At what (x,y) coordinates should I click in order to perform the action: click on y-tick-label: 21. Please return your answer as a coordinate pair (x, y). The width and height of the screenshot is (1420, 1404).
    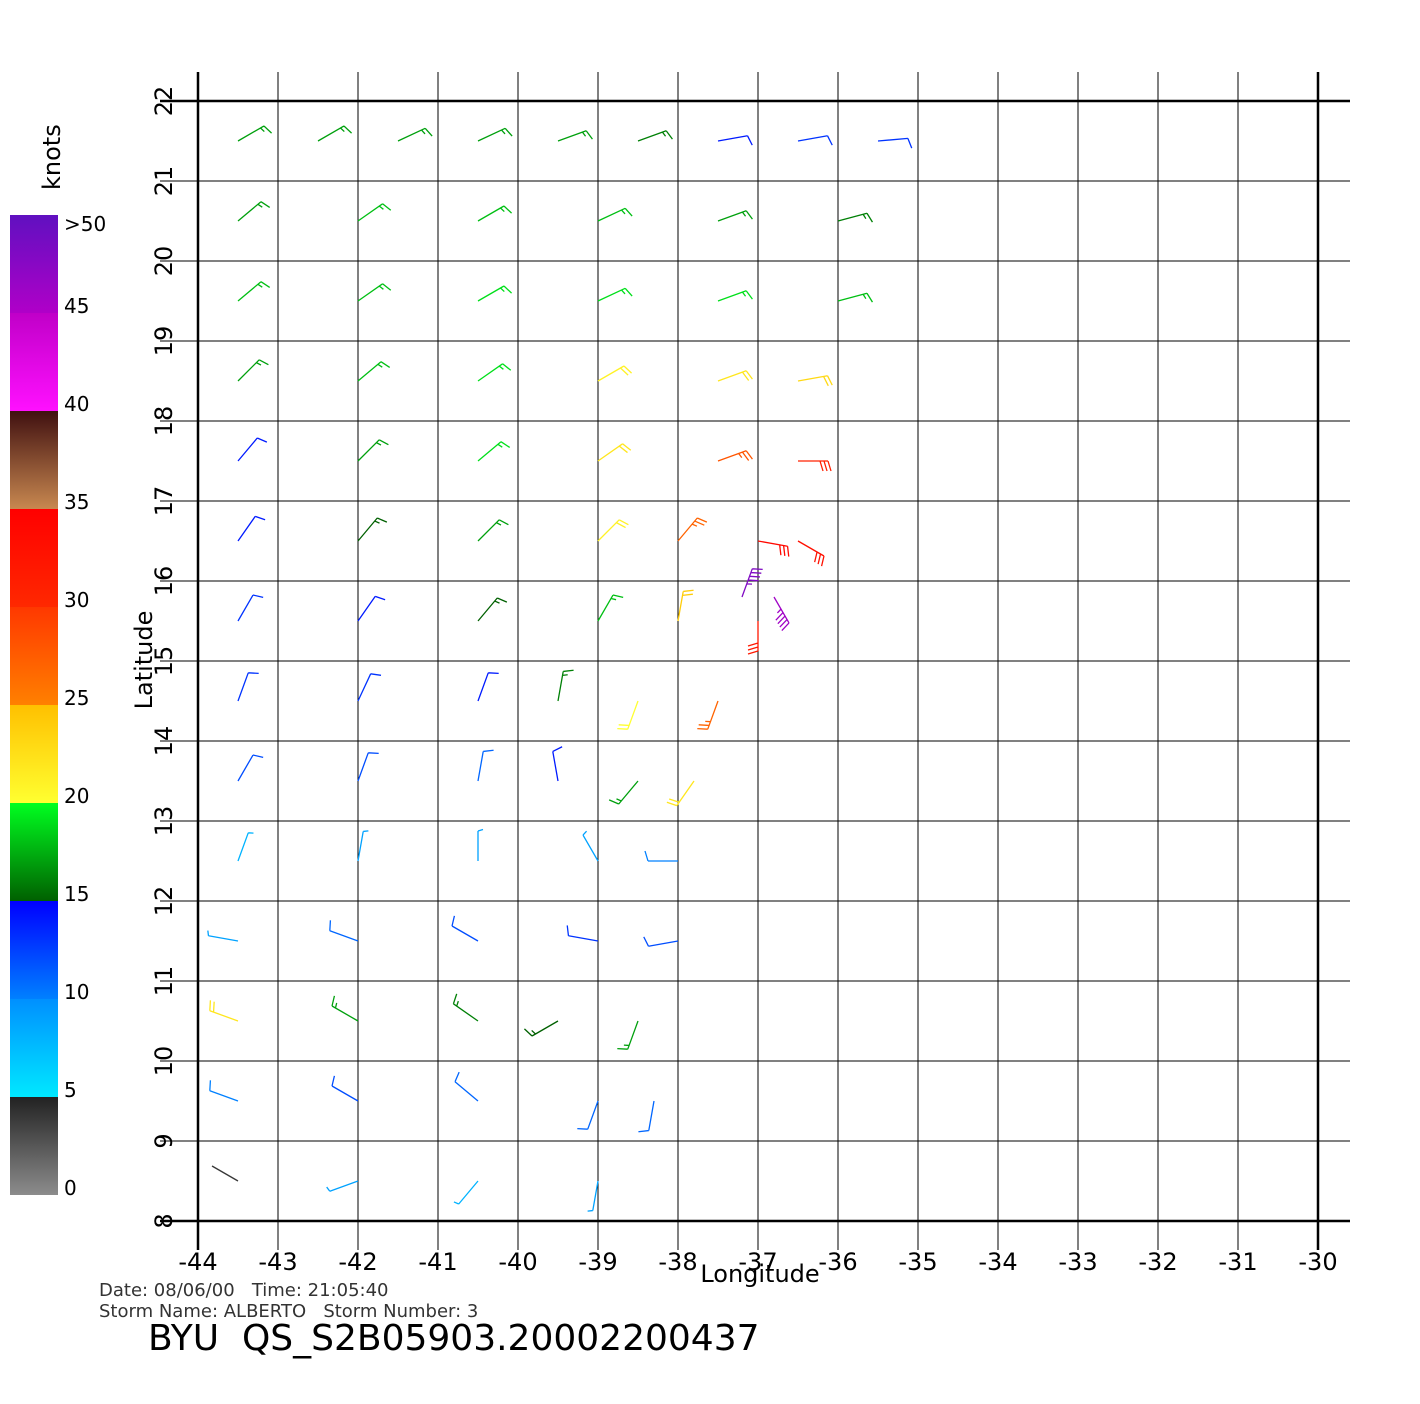
    Looking at the image, I should click on (164, 181).